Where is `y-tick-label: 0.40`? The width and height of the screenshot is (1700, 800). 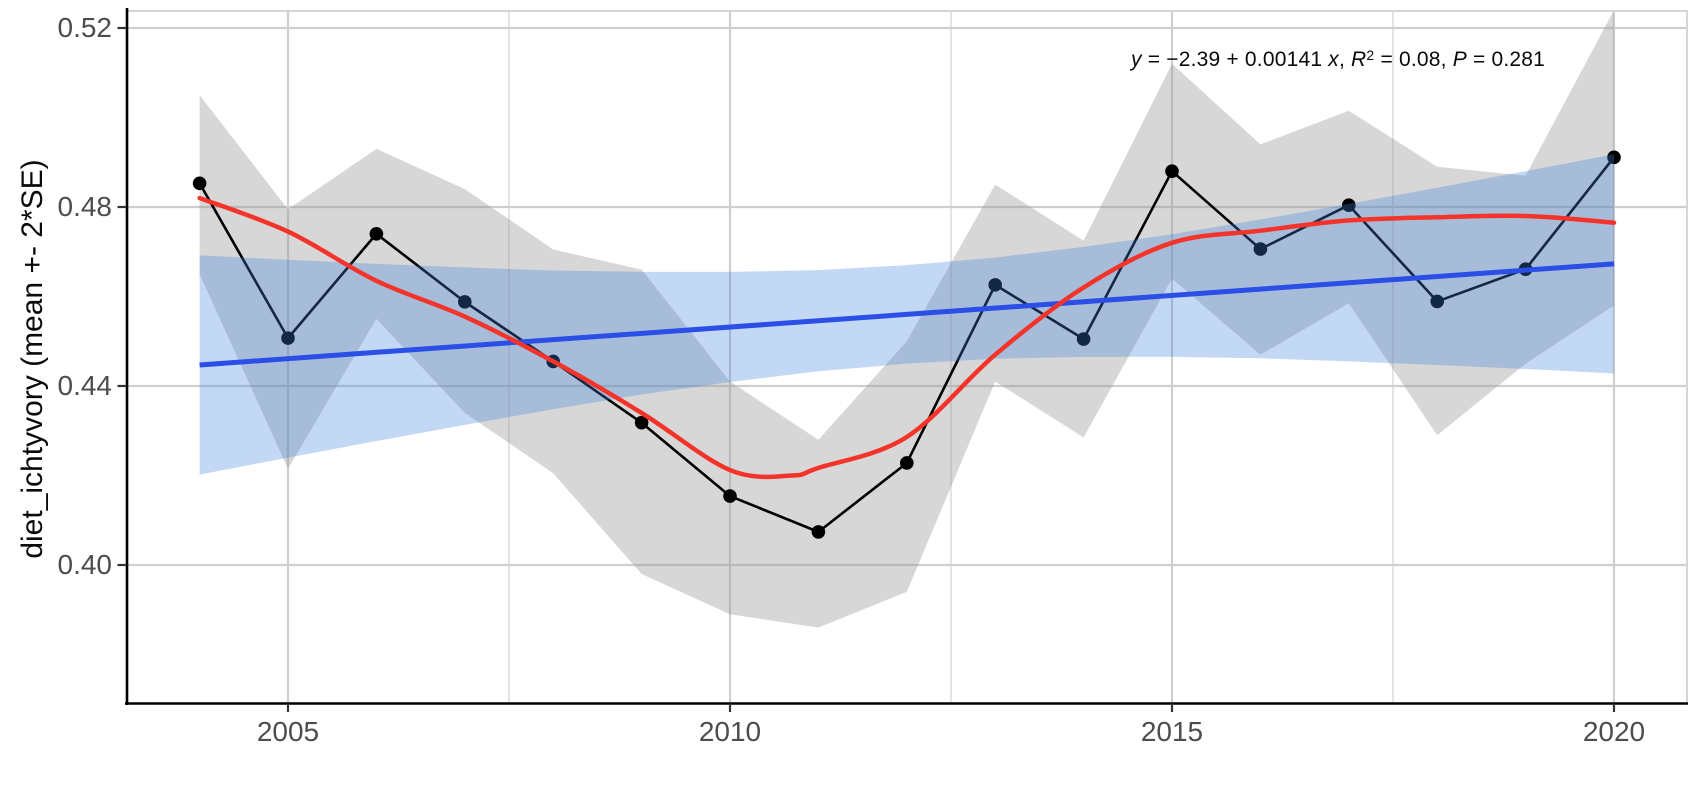 y-tick-label: 0.40 is located at coordinates (85, 564).